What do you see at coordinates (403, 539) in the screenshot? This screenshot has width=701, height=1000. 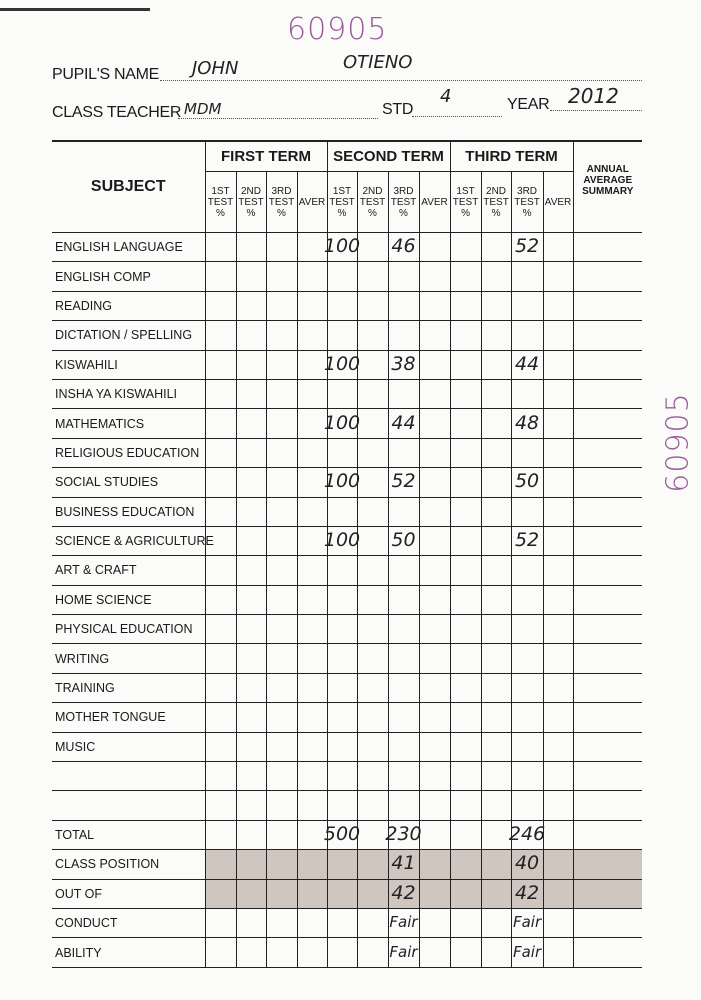 I see `handwritten-mark: 50` at bounding box center [403, 539].